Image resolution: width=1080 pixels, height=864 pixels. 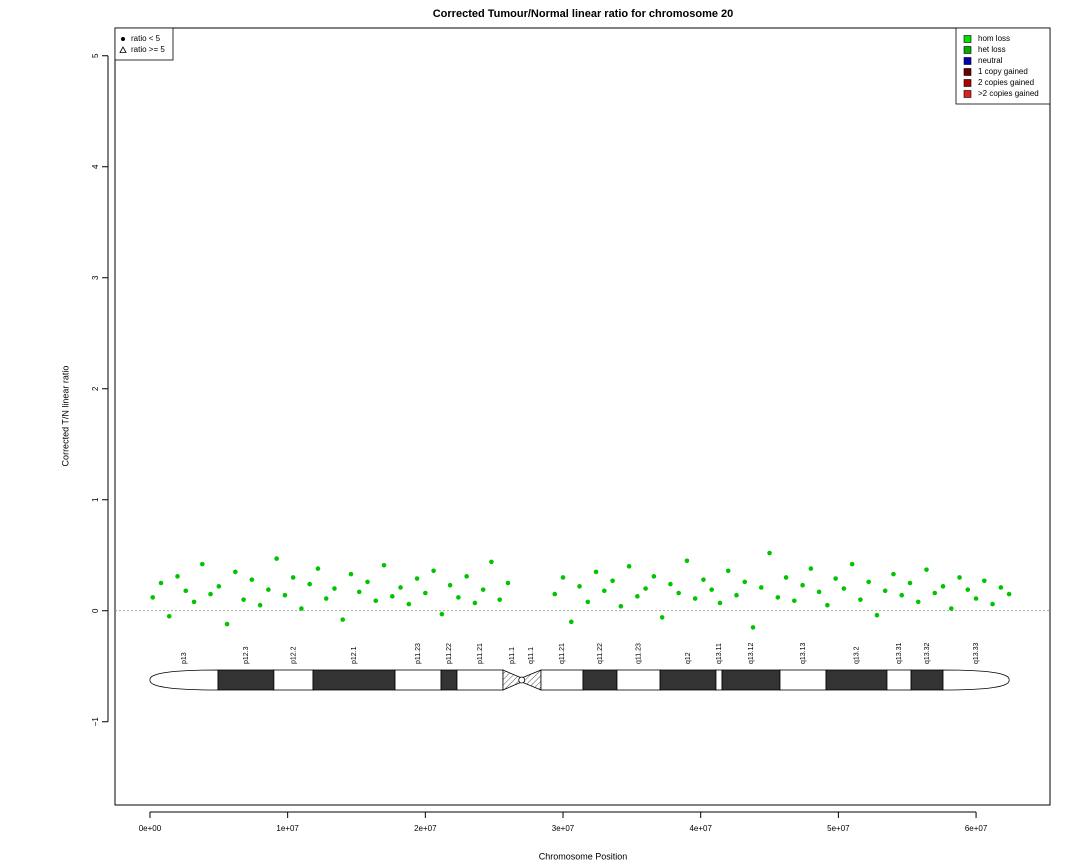 I want to click on band-label: q11.1, so click(x=531, y=655).